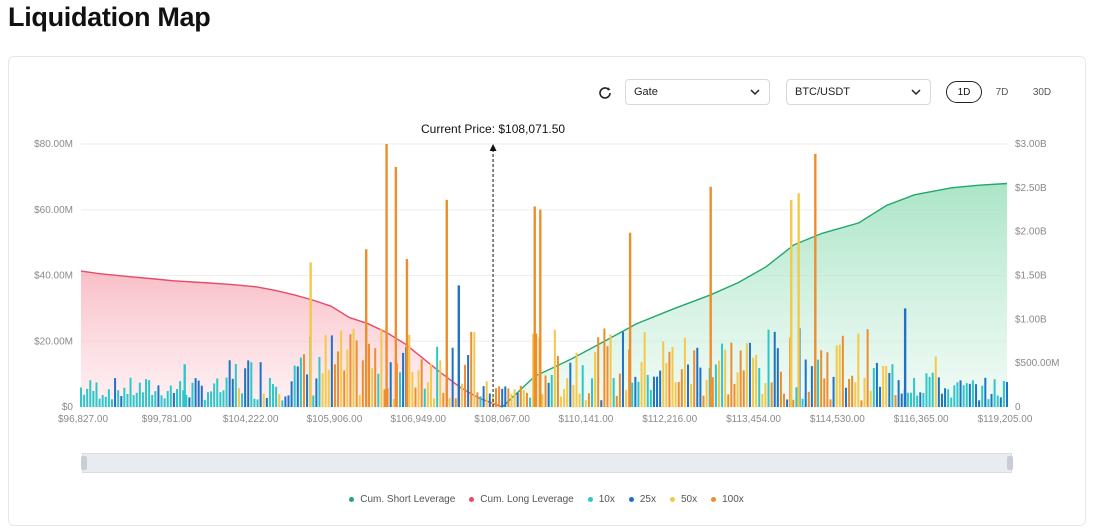  What do you see at coordinates (53, 144) in the screenshot?
I see `y-left-tick-label: $80.00M` at bounding box center [53, 144].